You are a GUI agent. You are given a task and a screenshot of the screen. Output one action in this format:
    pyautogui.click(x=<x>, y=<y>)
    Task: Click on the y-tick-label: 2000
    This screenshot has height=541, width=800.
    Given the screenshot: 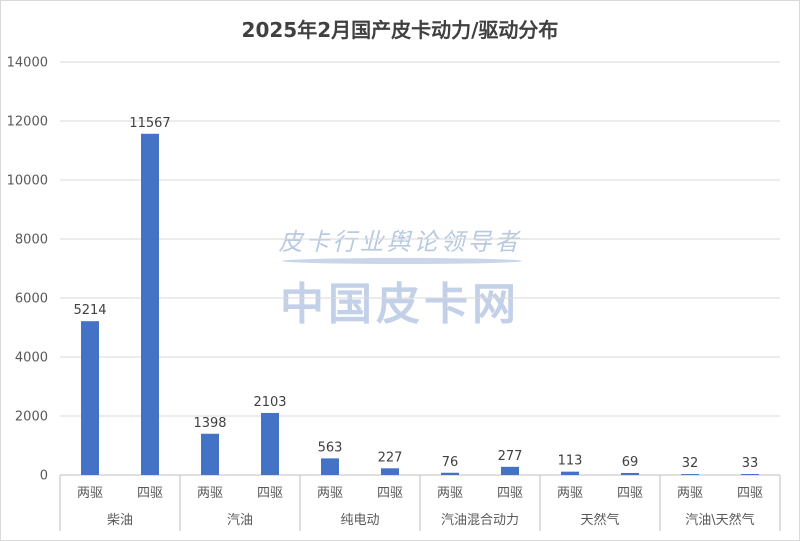 What is the action you would take?
    pyautogui.click(x=31, y=417)
    